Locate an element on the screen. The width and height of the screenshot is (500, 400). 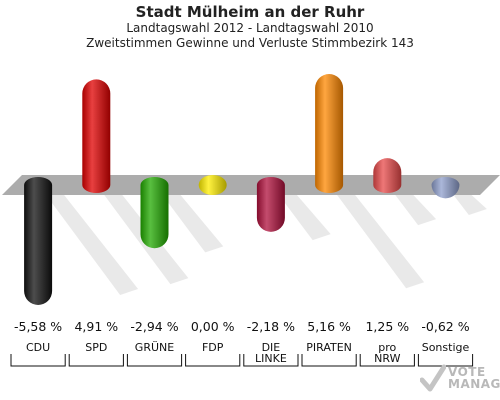
bar-grüne is located at coordinates (154, 213).